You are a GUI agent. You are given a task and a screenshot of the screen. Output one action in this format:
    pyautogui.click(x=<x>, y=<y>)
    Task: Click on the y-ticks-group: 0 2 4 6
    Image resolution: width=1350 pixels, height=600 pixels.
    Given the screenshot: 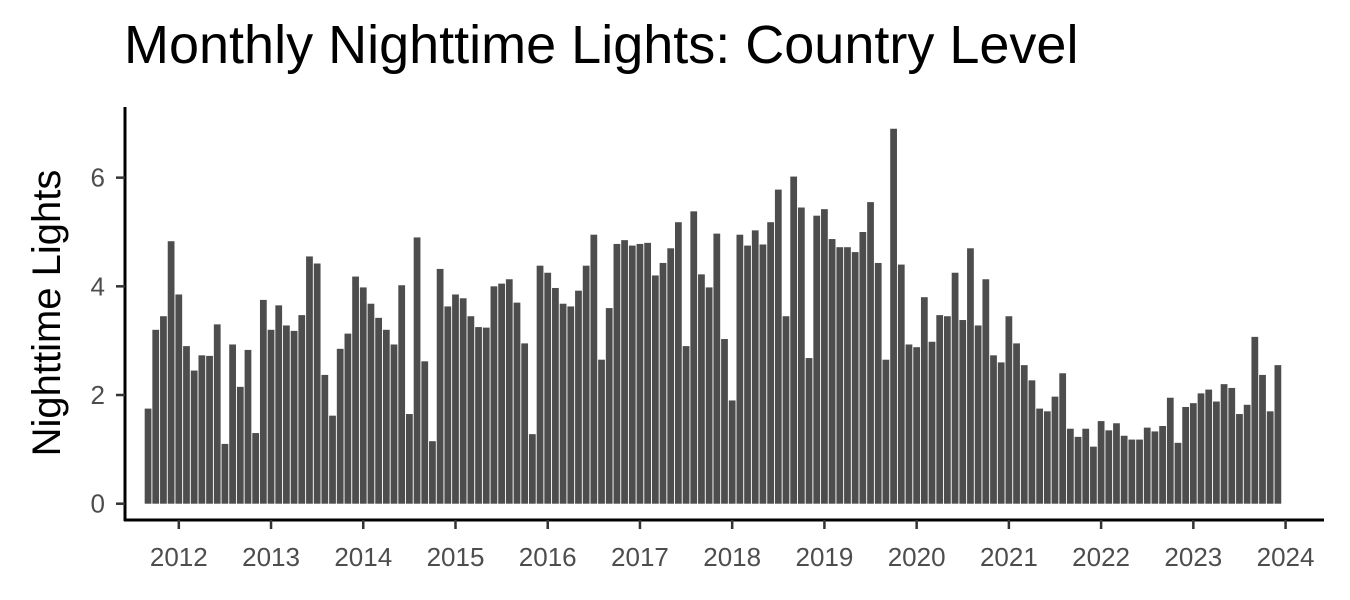 What is the action you would take?
    pyautogui.click(x=108, y=341)
    